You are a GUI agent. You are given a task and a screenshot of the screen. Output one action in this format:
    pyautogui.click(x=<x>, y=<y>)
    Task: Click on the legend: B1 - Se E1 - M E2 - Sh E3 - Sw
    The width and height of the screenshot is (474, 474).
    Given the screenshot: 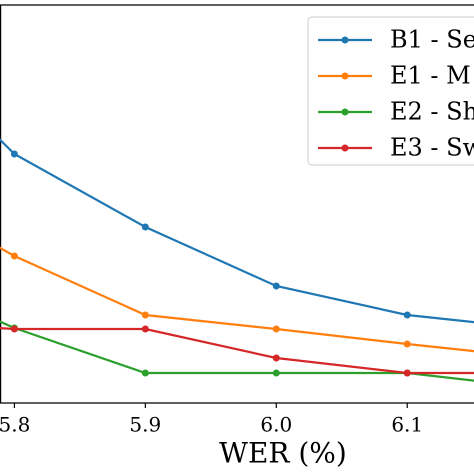 What is the action you would take?
    pyautogui.click(x=390, y=91)
    